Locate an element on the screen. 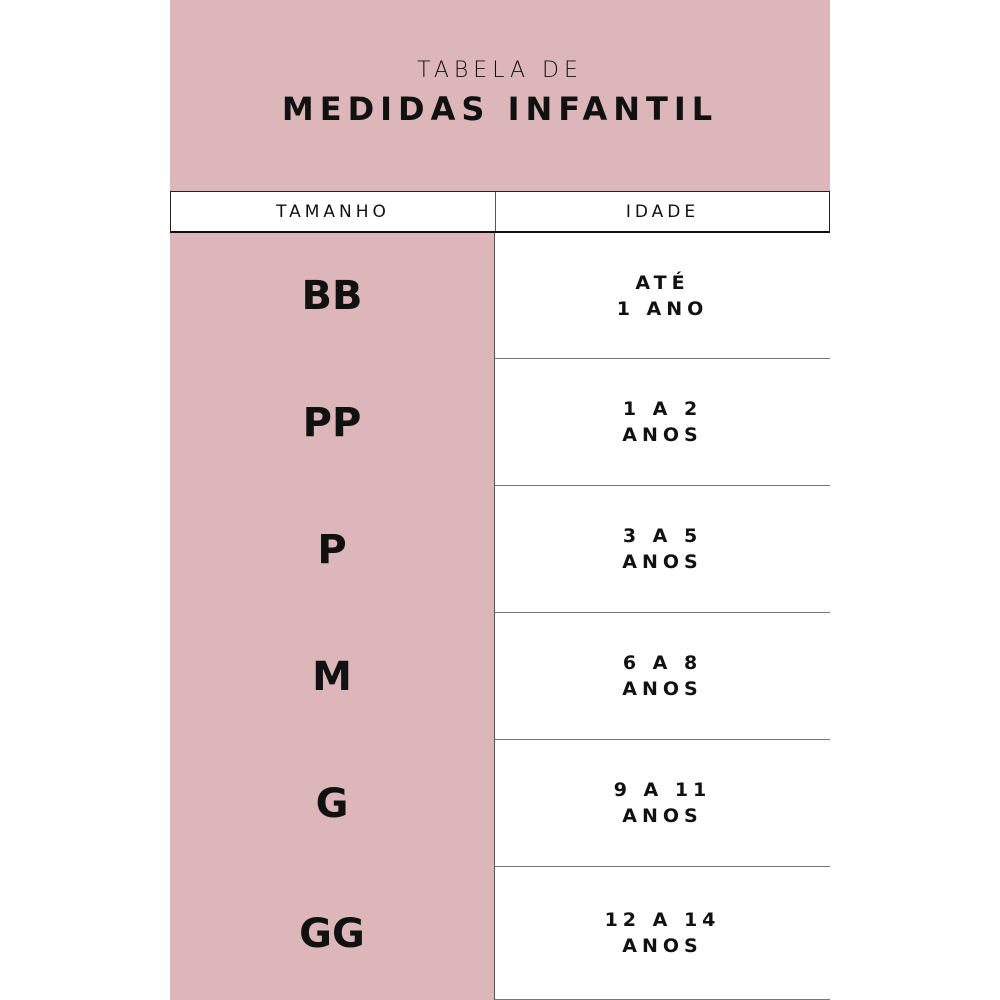 This screenshot has height=1000, width=1000. age-line-1: 12 A 14 is located at coordinates (662, 920).